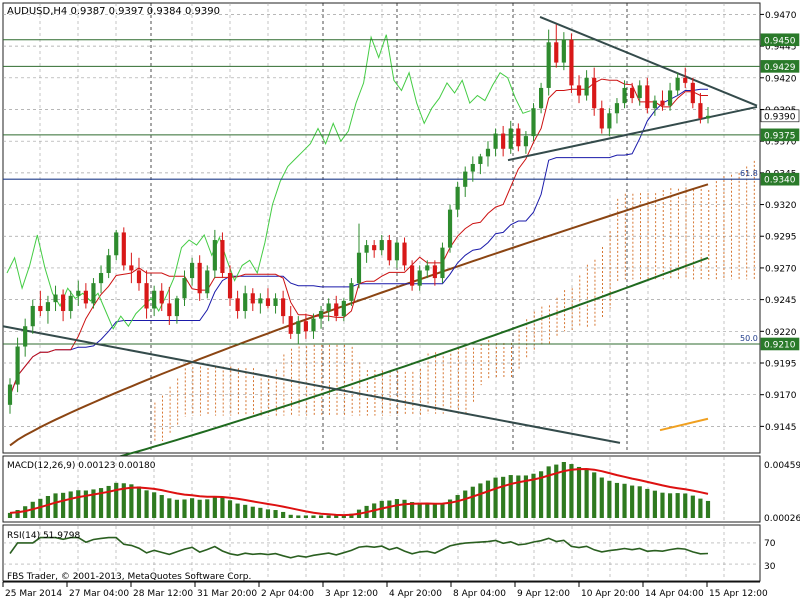 The height and width of the screenshot is (600, 800). I want to click on price-tick-label: 0.9295, so click(781, 238).